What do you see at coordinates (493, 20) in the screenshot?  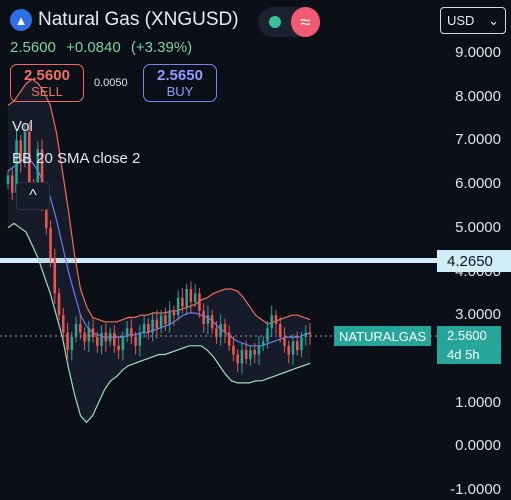 I see `chevron-down-icon: ⌄` at bounding box center [493, 20].